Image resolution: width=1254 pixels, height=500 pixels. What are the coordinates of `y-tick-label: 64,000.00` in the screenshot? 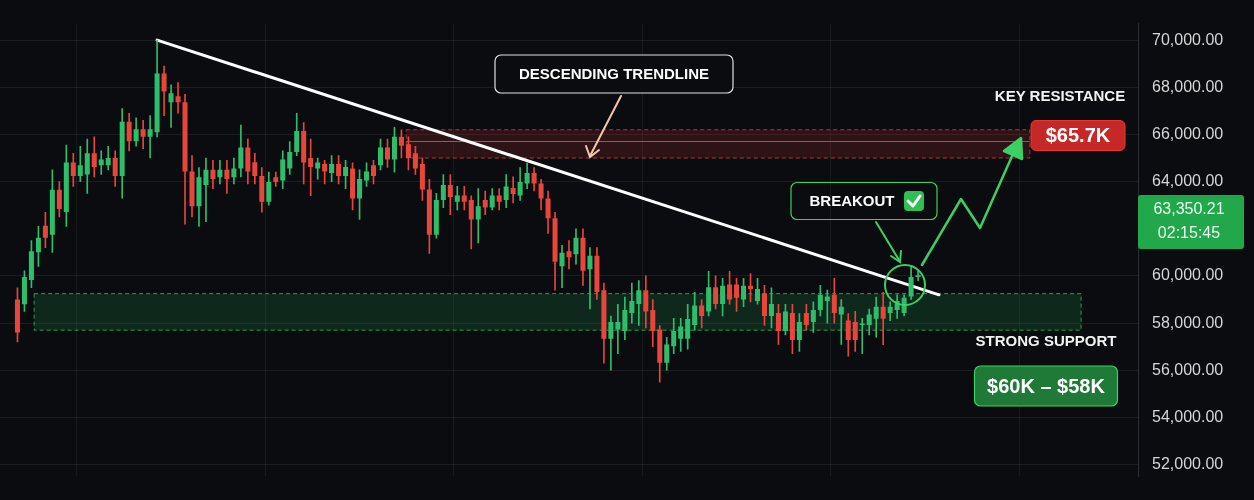 It's located at (1188, 181).